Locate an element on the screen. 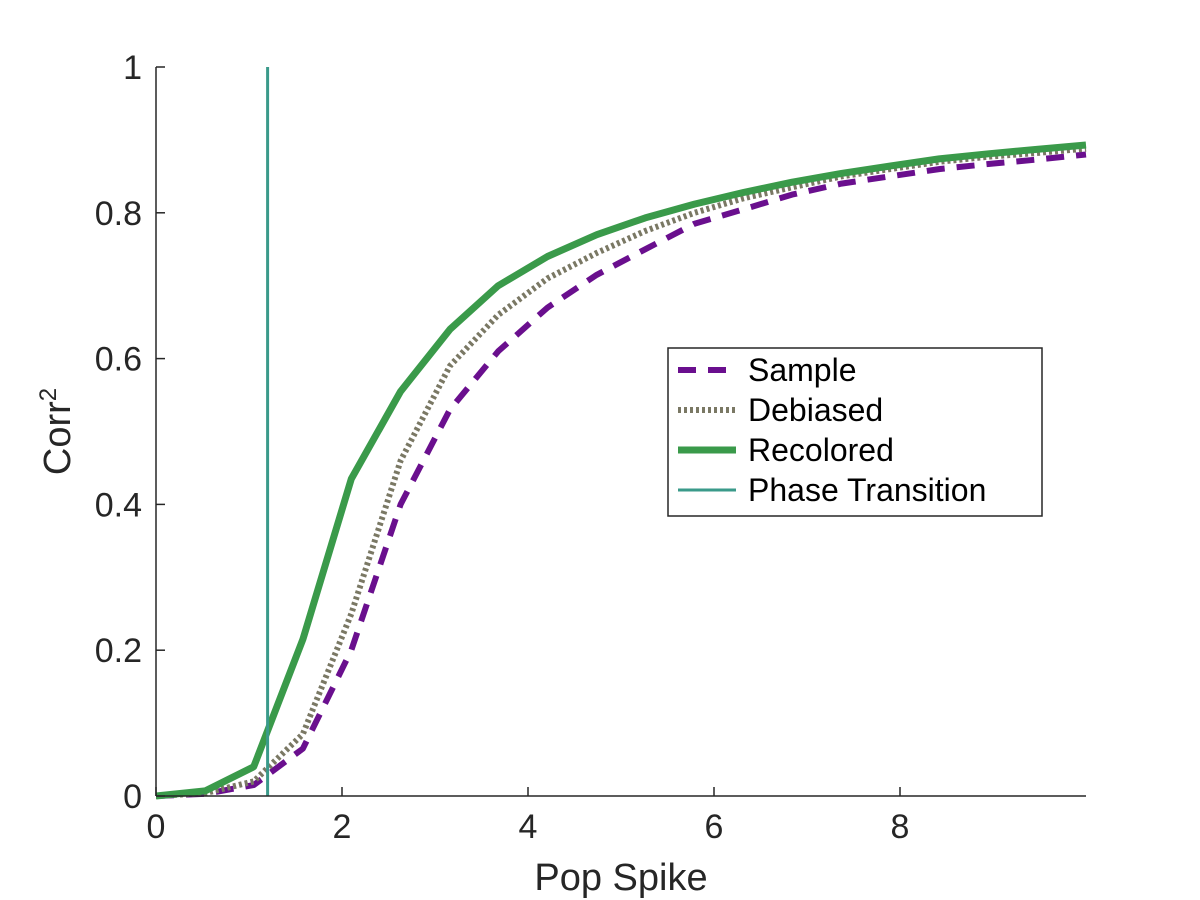 This screenshot has height=900, width=1200. x-tick-label: 0 is located at coordinates (156, 827).